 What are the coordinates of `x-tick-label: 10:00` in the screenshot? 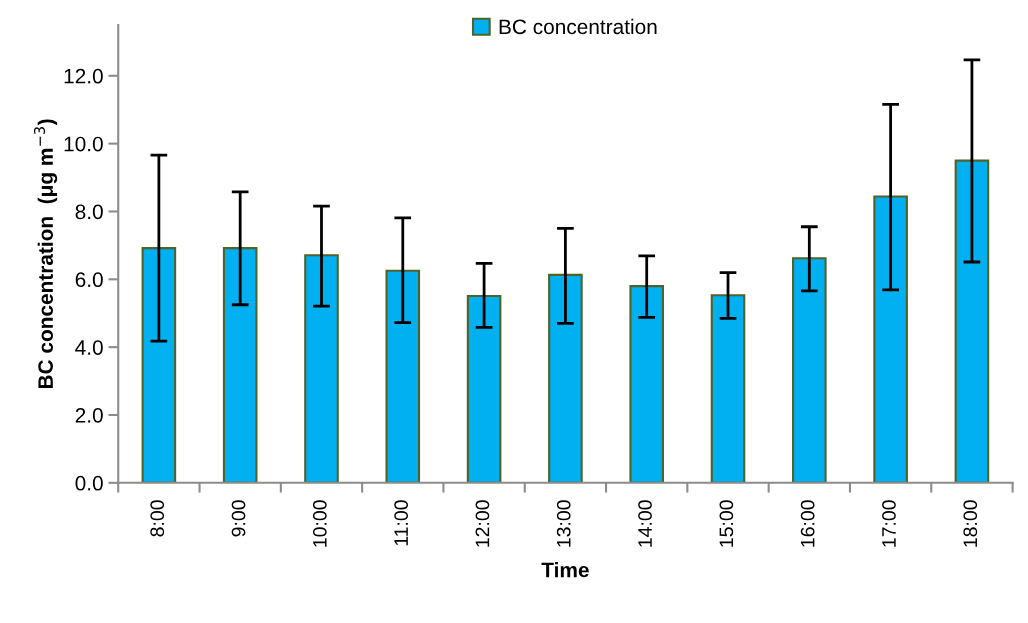 It's located at (319, 523).